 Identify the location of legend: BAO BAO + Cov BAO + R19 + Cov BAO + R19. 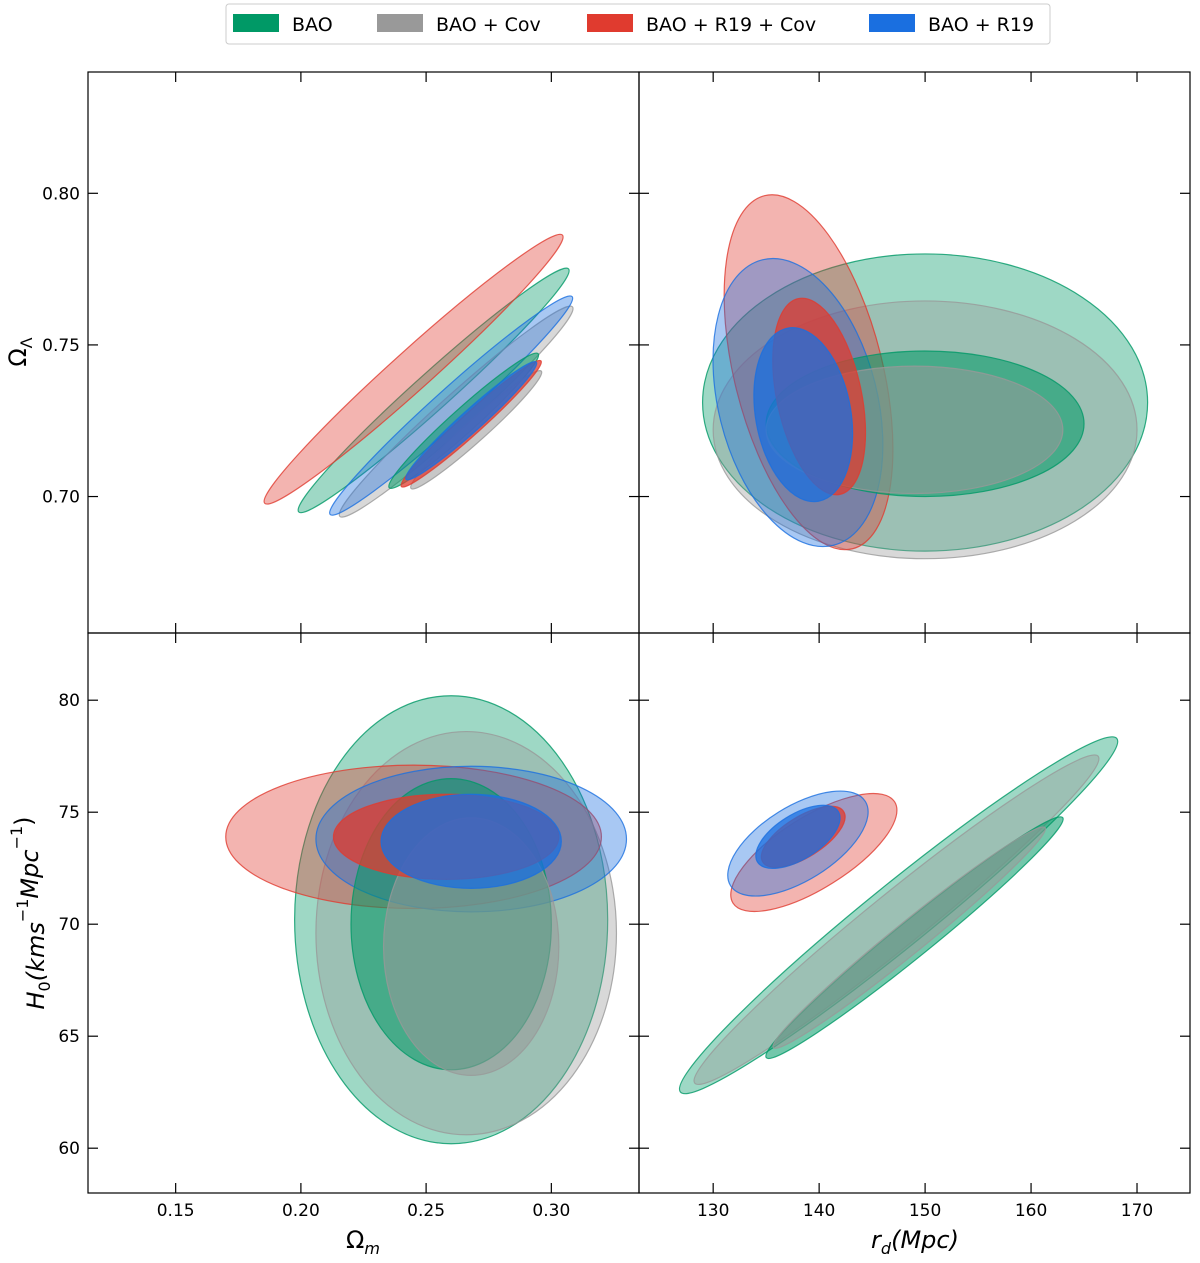
(638, 24).